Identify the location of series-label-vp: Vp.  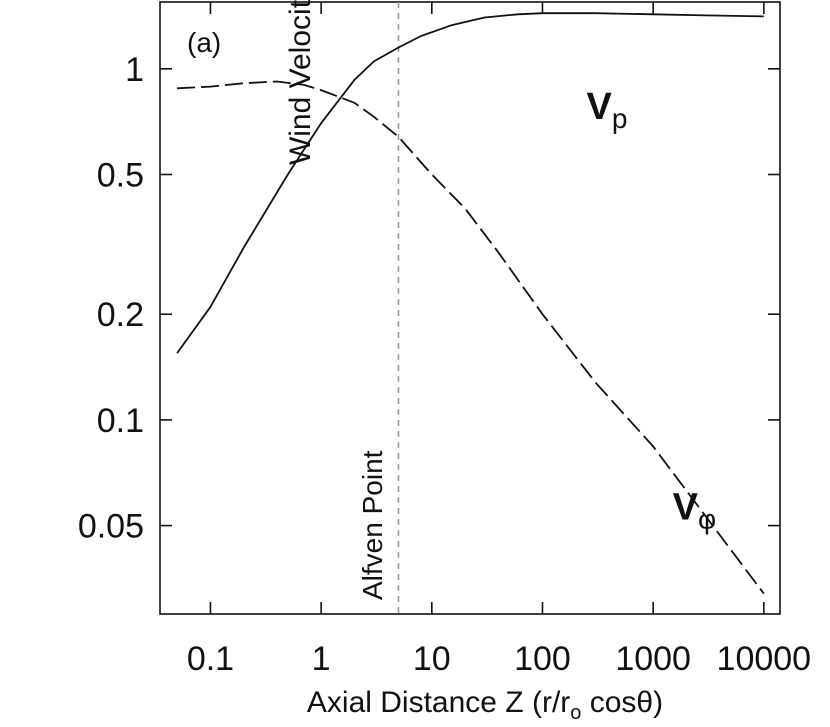
(607, 110).